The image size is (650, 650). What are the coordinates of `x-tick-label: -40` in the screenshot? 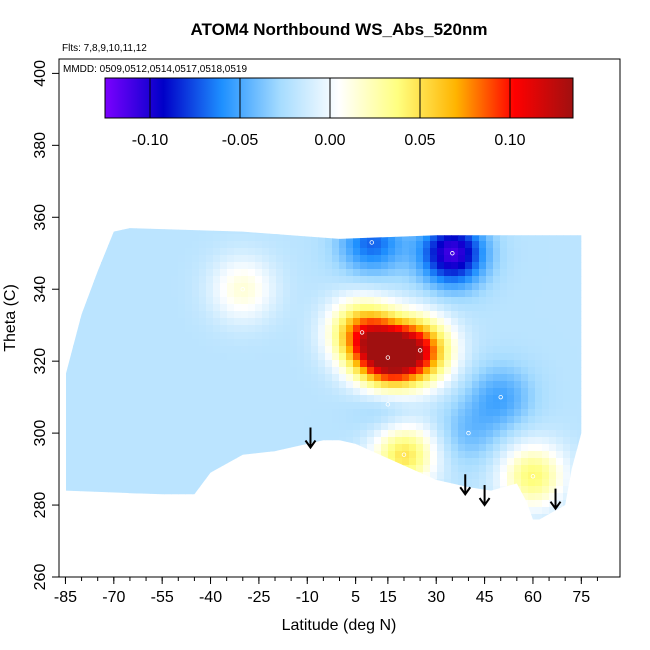 It's located at (210, 597).